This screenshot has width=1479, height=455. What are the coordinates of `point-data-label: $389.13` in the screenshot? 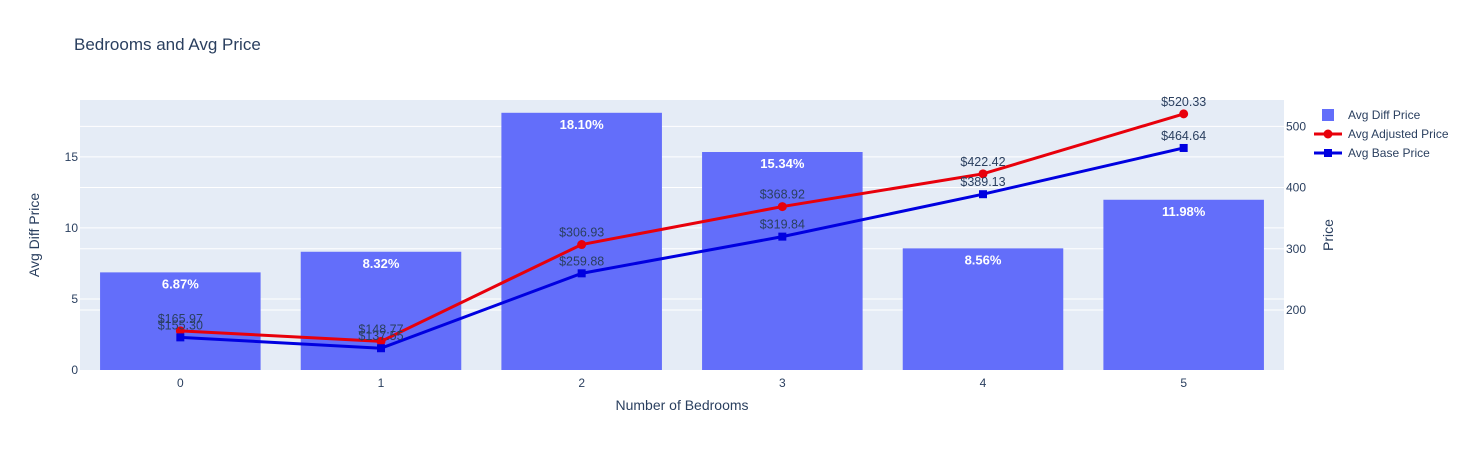 It's located at (982, 182).